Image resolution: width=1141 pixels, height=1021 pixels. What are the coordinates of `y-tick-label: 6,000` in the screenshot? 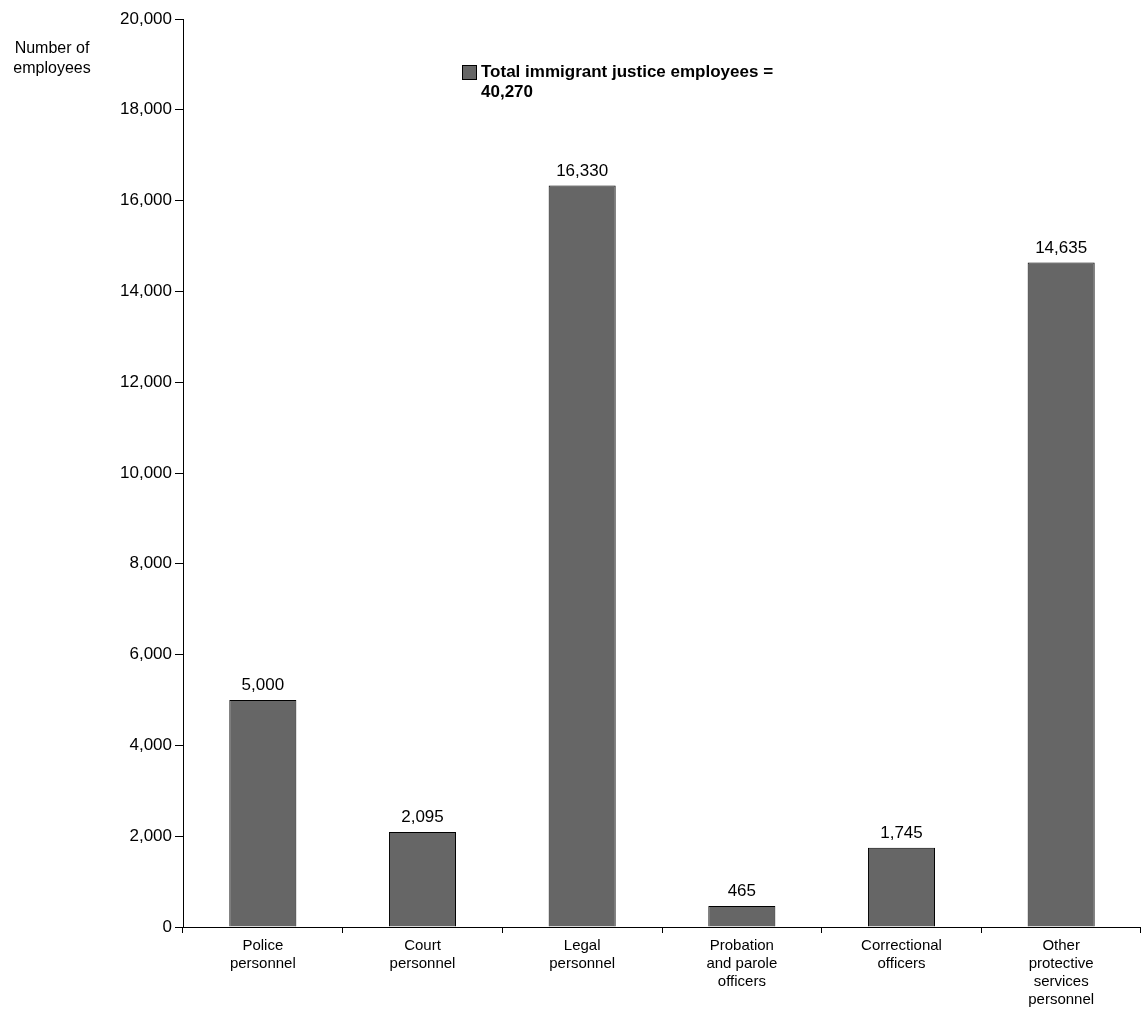 It's located at (150, 654).